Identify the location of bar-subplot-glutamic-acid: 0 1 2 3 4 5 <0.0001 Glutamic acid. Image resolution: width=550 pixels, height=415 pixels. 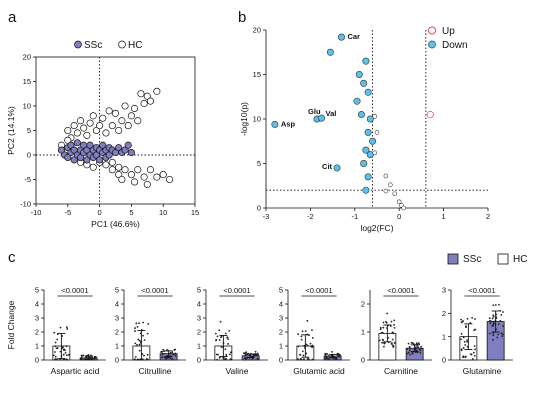
(314, 331).